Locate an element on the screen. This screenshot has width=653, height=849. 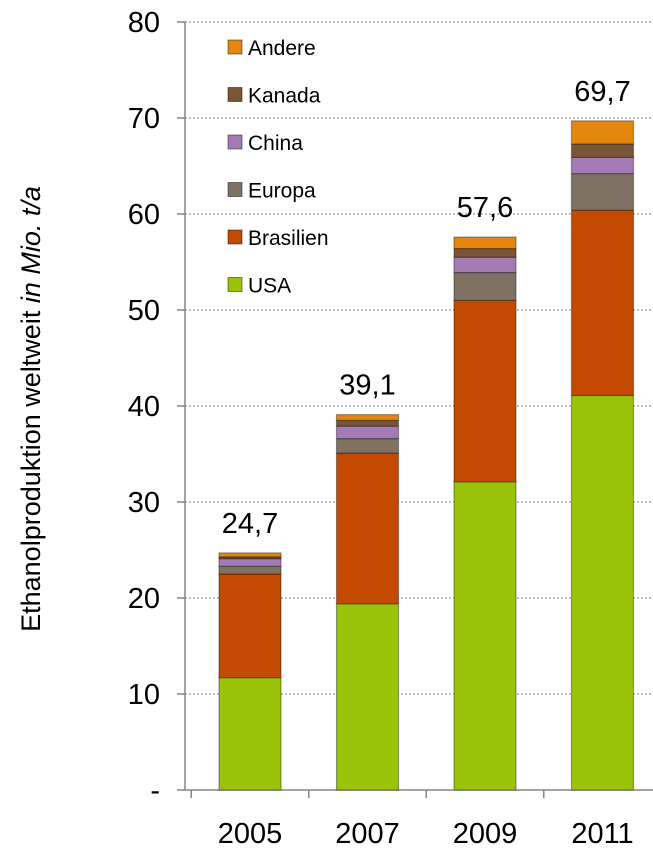
legend-label: USA is located at coordinates (269, 286).